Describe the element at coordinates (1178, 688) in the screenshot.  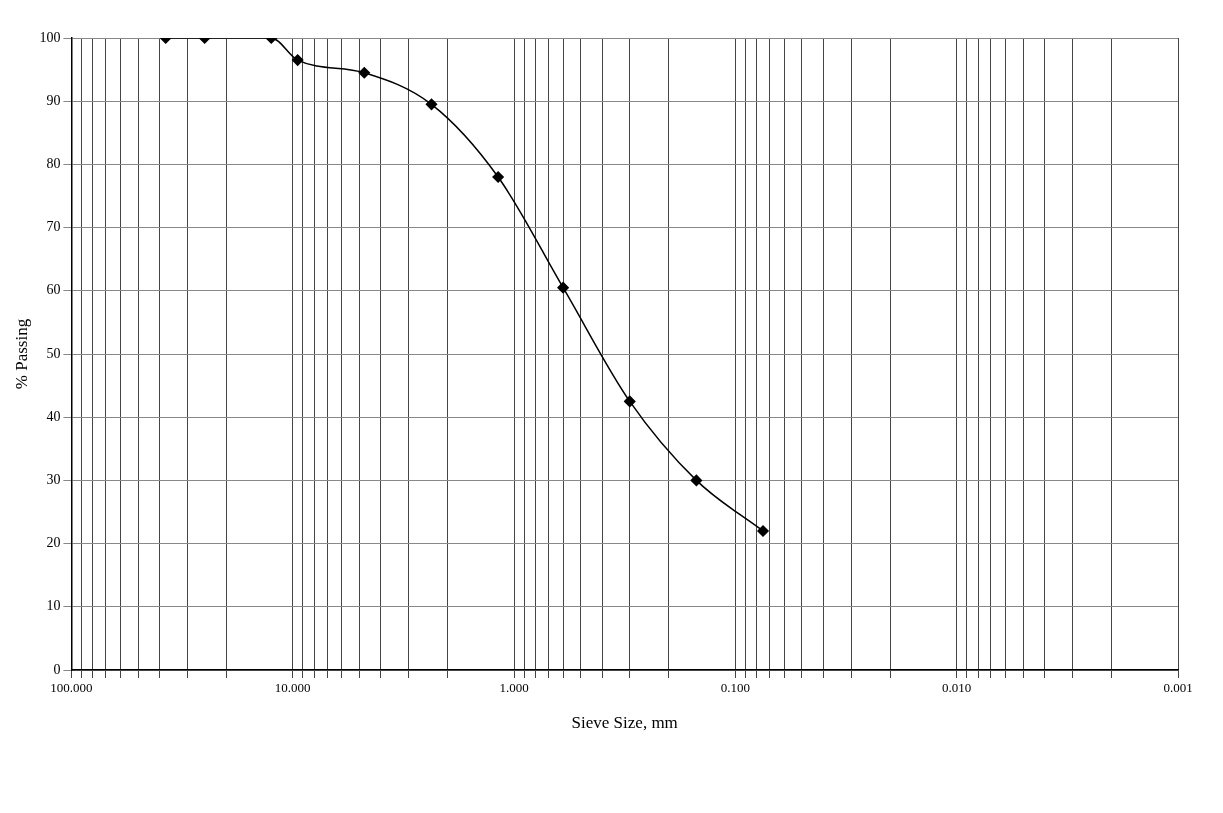
I see `x-tick-label: 0.001` at that location.